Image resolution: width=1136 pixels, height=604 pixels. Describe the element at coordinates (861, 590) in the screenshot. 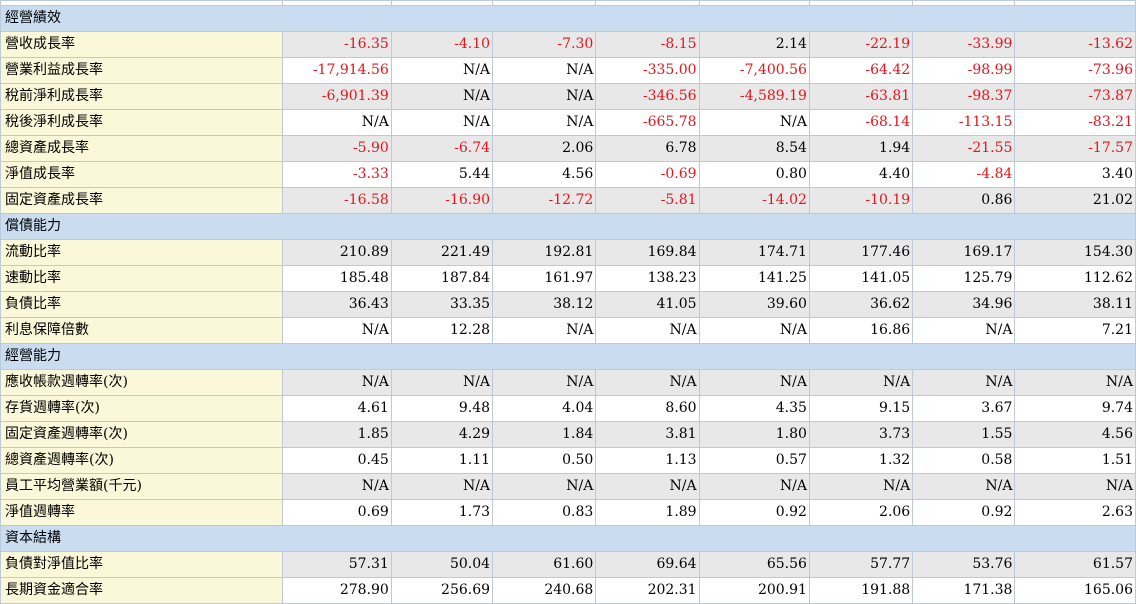

I see `value-cell: 191.88` at that location.